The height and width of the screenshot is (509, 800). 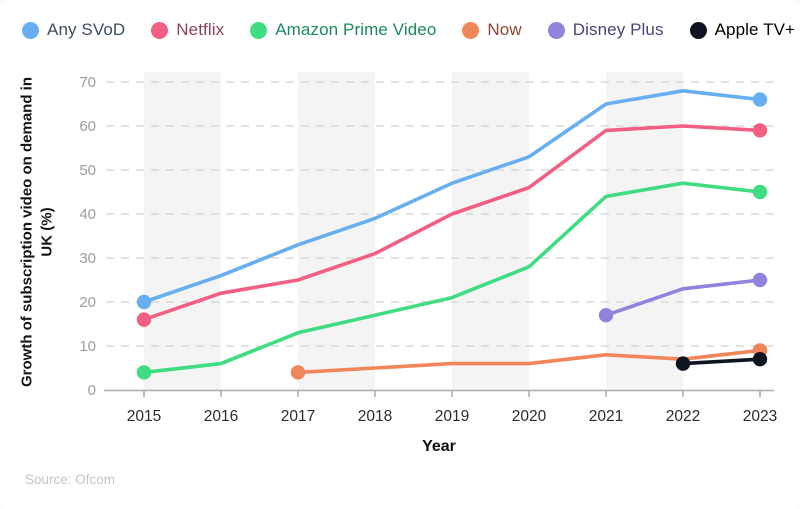 What do you see at coordinates (298, 416) in the screenshot?
I see `x-tick-label-2017: 2017` at bounding box center [298, 416].